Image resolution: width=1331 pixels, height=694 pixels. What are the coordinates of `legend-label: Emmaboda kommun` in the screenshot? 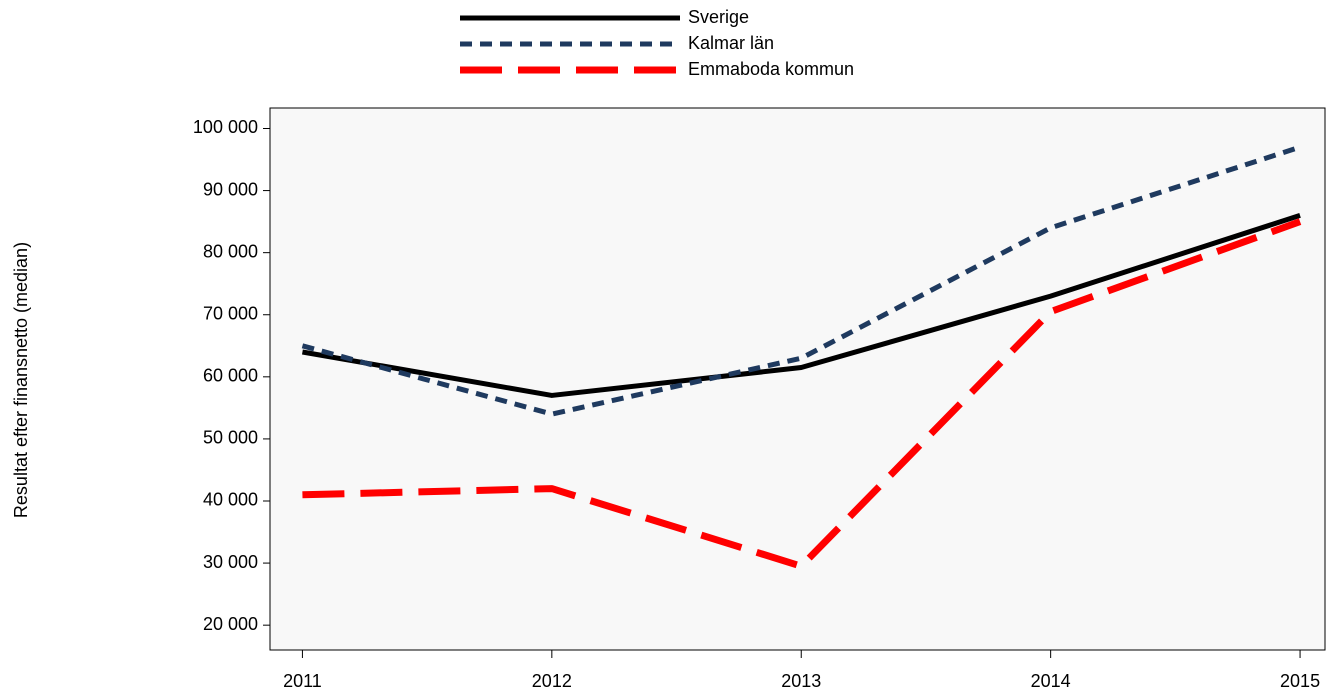 It's located at (771, 69).